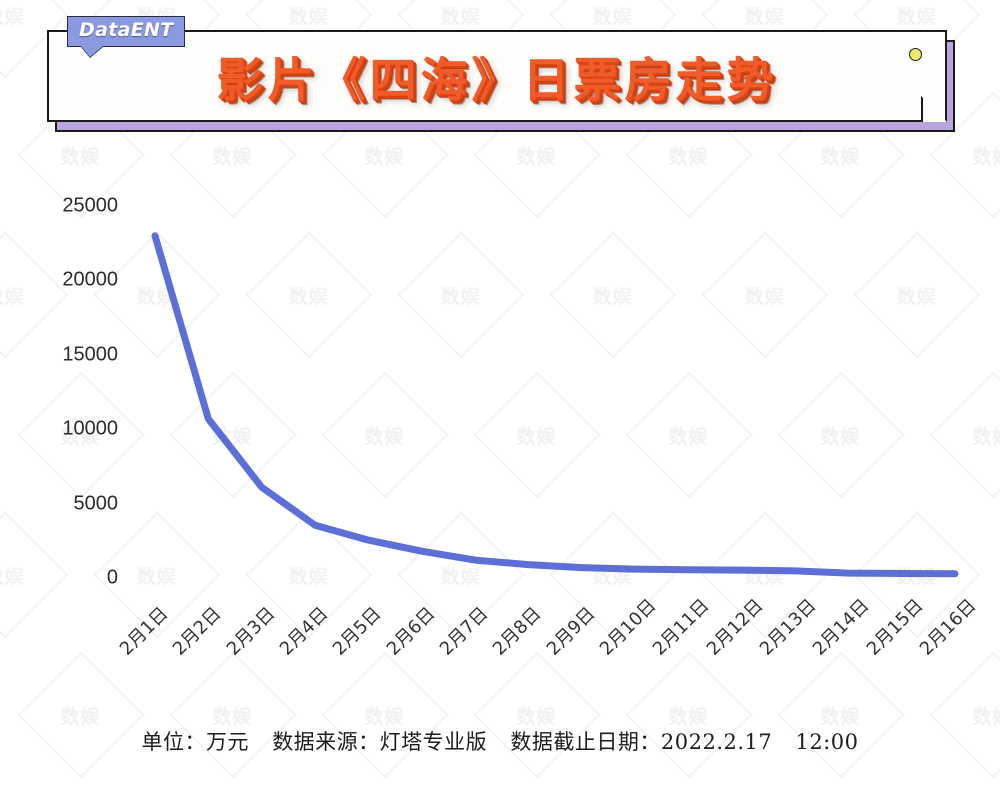 This screenshot has height=785, width=1000. I want to click on footer-cutoff: 数据截止日期：2022.2.17, so click(641, 742).